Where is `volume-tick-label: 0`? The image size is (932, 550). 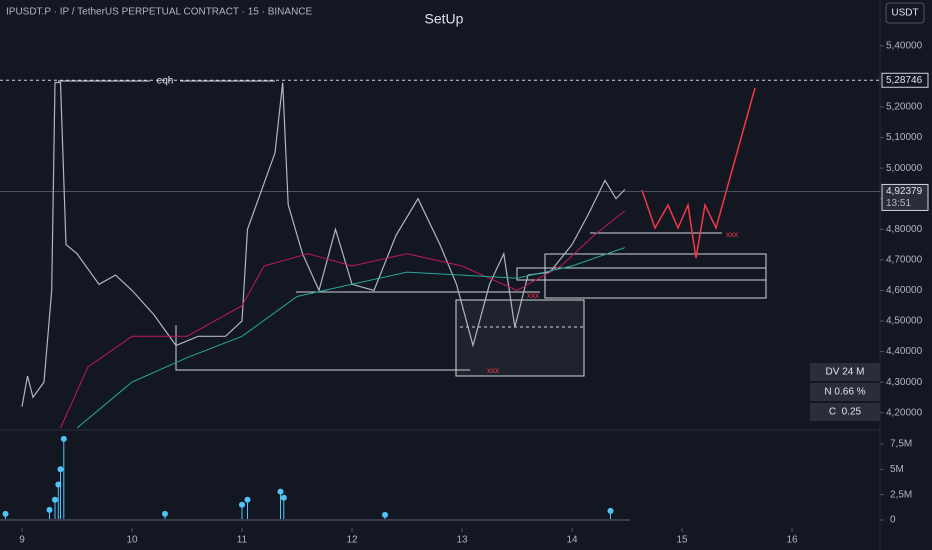
volume-tick-label: 0 is located at coordinates (893, 520).